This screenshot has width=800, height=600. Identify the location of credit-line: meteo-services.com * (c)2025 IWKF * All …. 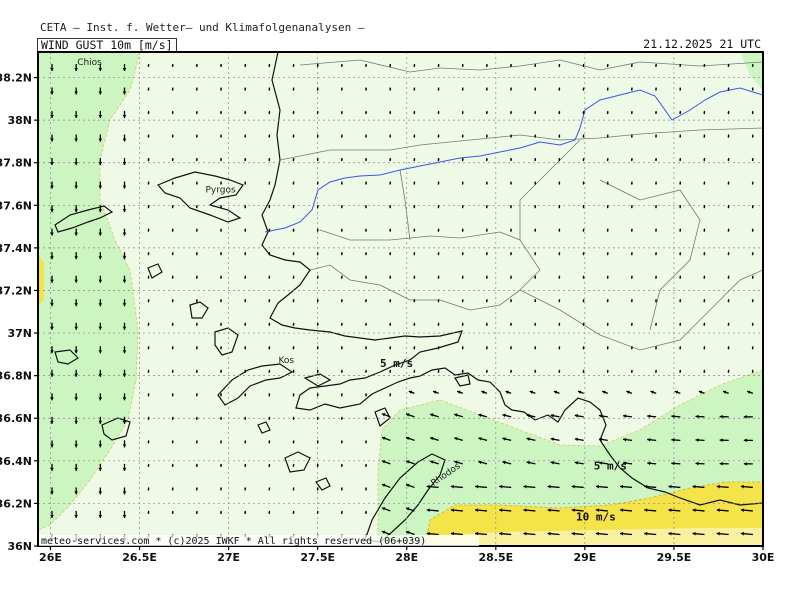
(233, 541).